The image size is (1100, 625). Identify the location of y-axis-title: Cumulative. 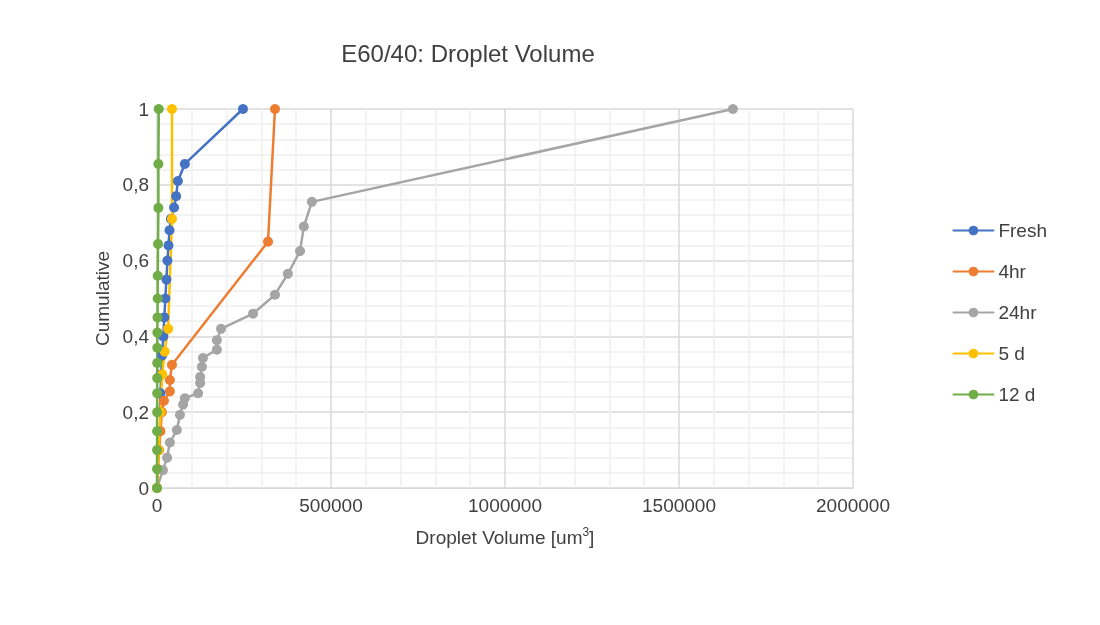
(102, 298).